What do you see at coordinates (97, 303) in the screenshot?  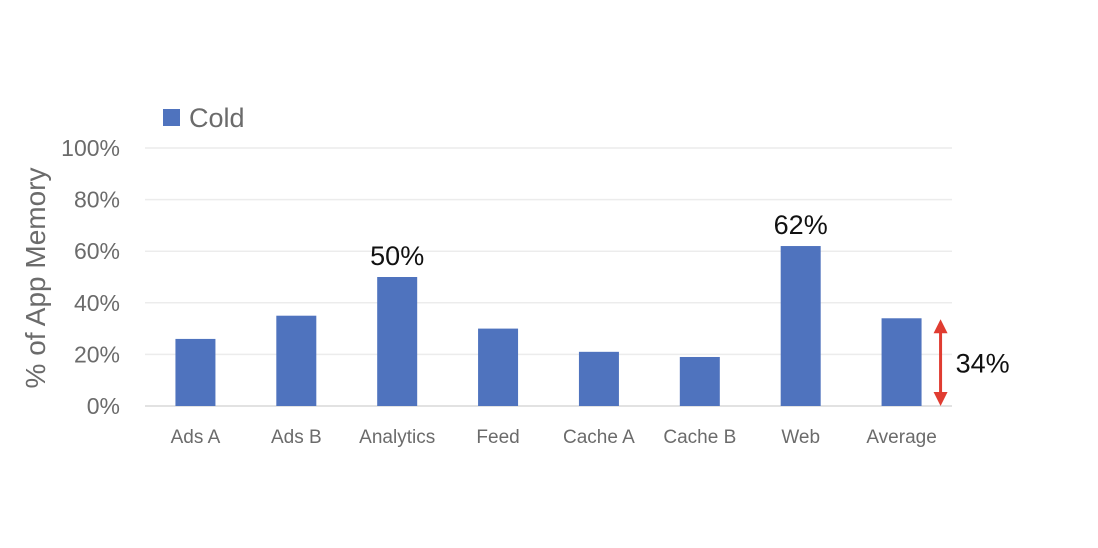 I see `y-tick-label: 40%` at bounding box center [97, 303].